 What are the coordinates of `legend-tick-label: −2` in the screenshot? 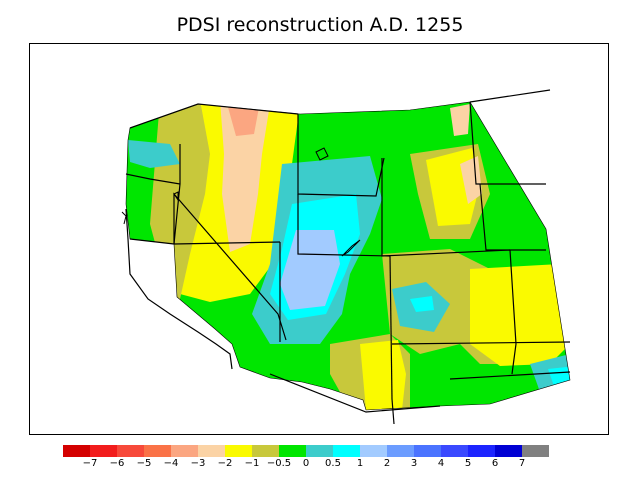 It's located at (225, 463).